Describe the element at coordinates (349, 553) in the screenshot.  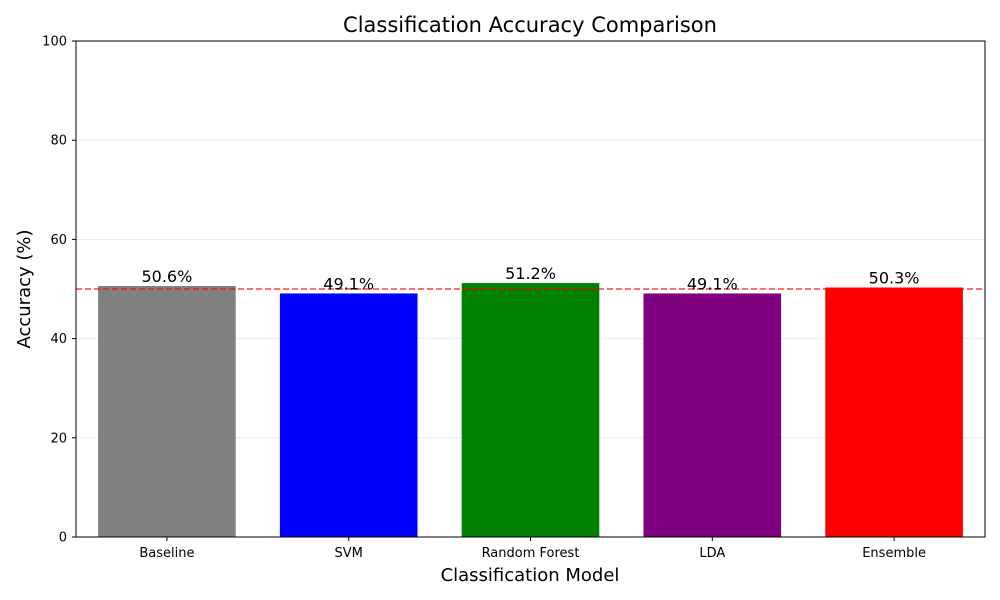
I see `x-tick-label: SVM` at that location.